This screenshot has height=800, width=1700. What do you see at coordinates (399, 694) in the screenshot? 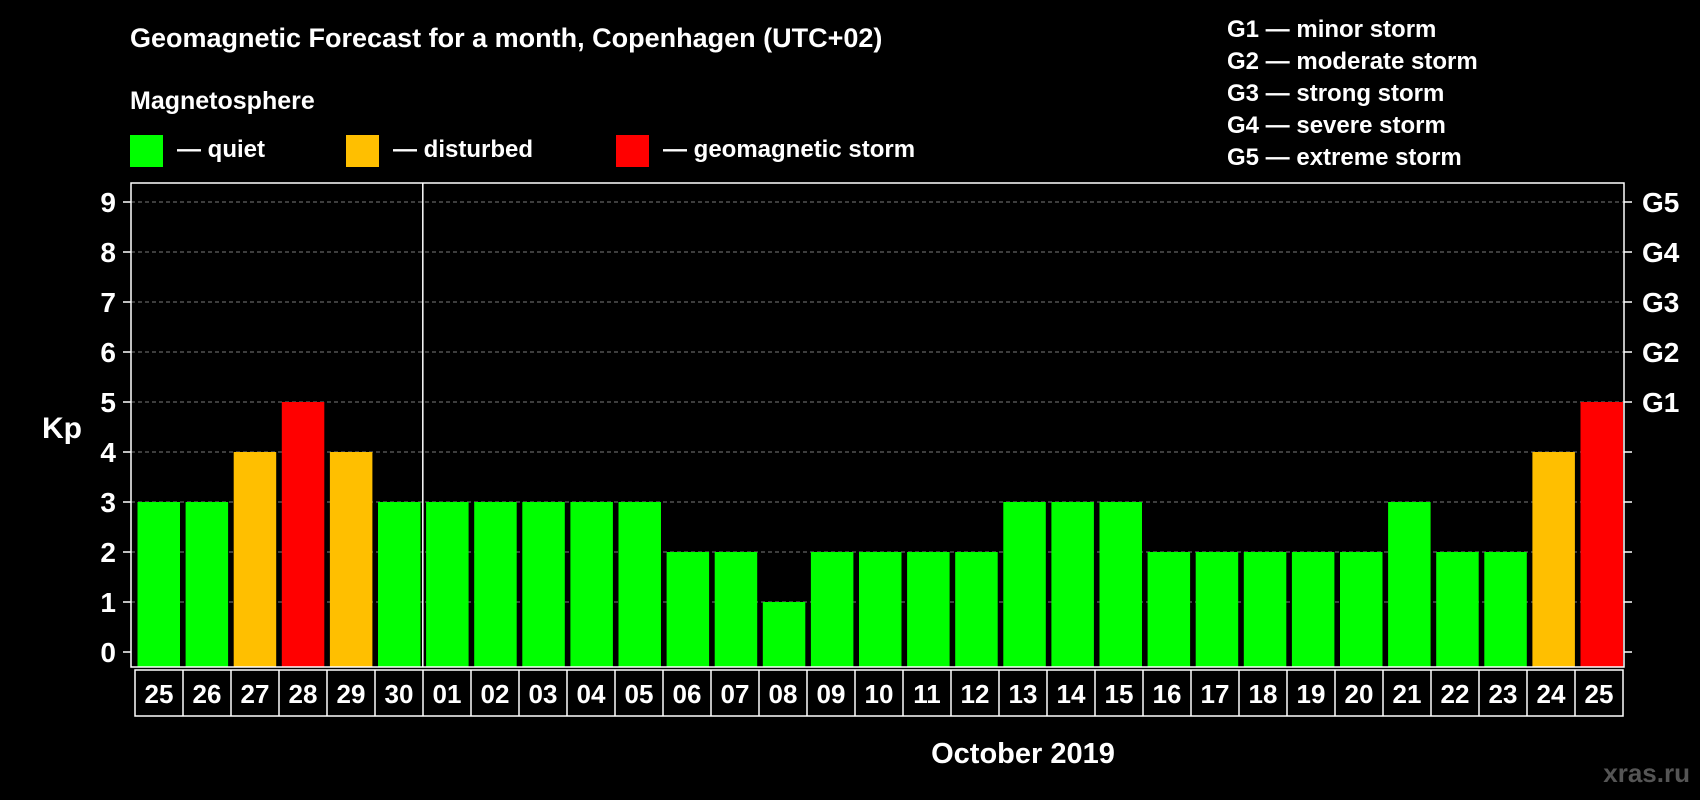
I see `x-tick-label: 30` at bounding box center [399, 694].